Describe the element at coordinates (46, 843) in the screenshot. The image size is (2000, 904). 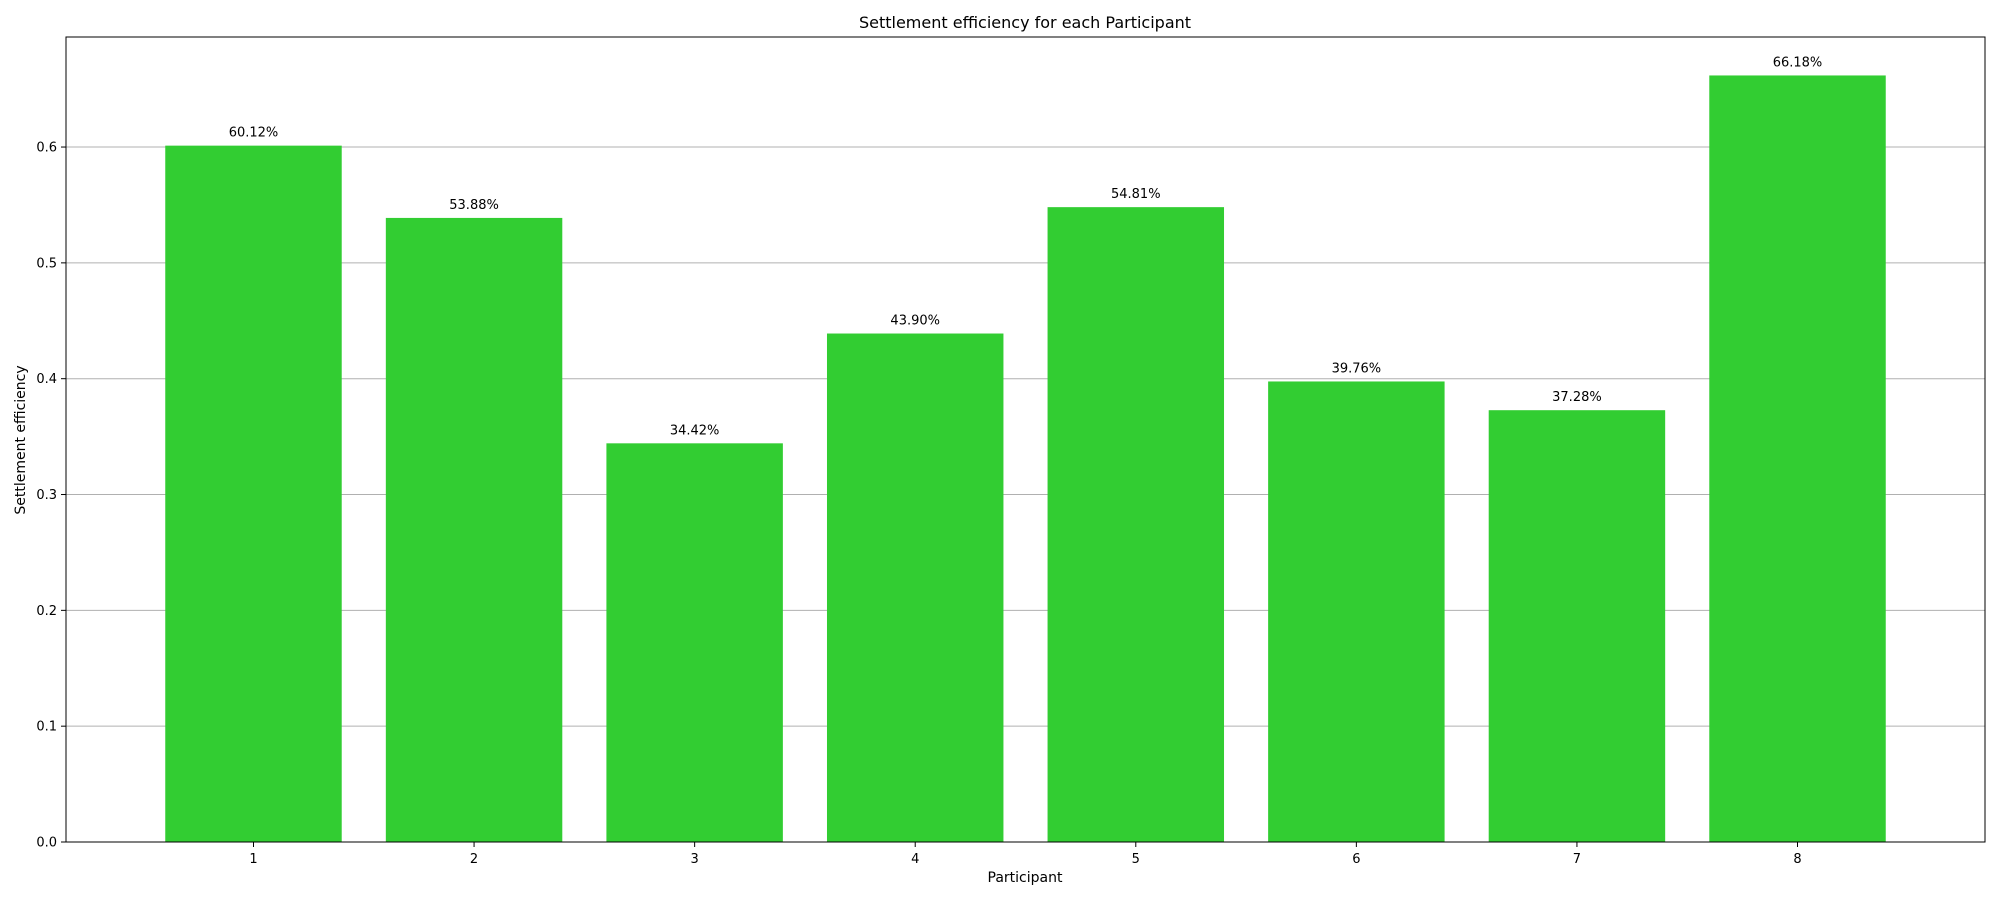
I see `y-tick-label: 0.0` at that location.